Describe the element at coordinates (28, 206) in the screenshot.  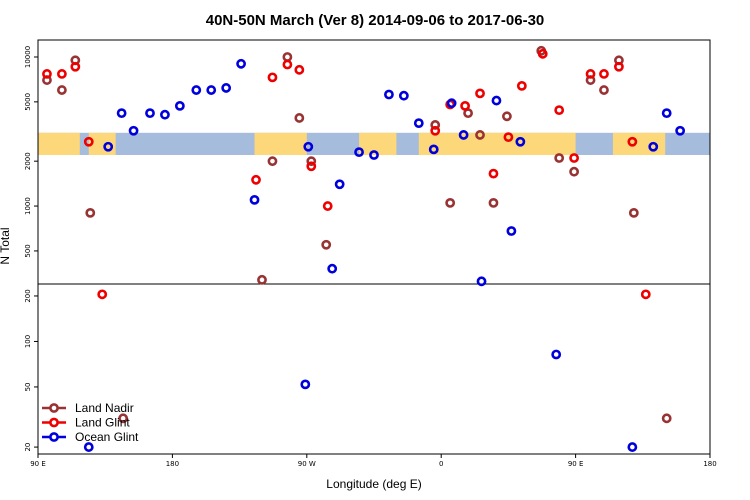
I see `upper-y-tick-label-1: 1000` at that location.